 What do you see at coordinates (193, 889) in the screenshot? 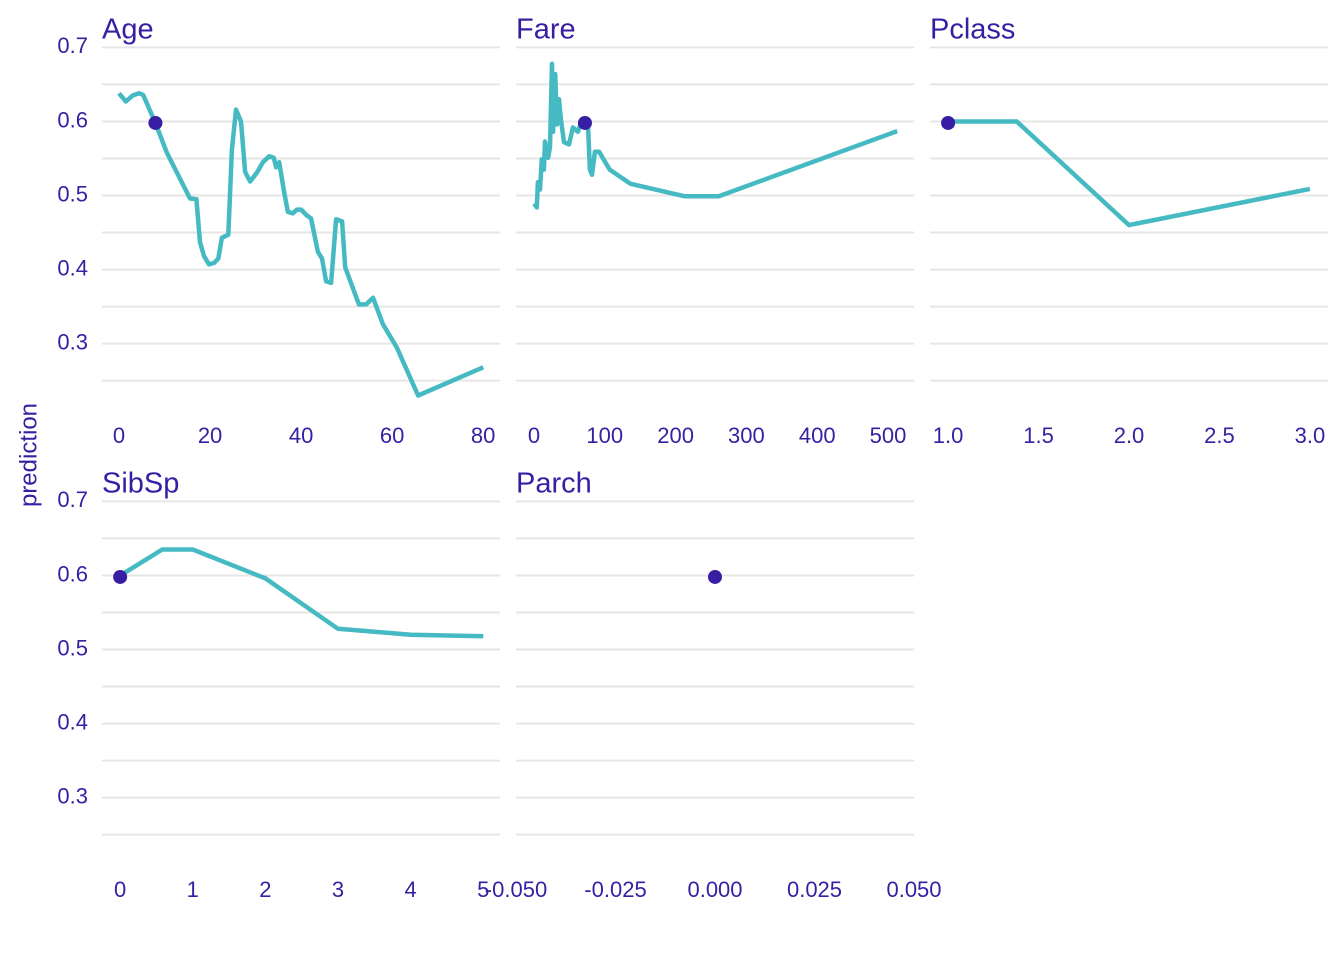
I see `x-tick-label: 1` at bounding box center [193, 889].